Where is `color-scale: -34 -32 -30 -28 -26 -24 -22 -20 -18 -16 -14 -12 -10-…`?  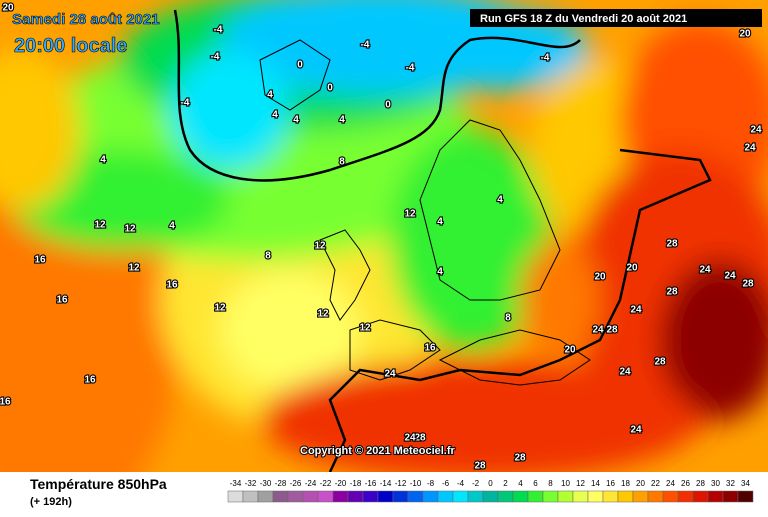
color-scale: -34 -32 -30 -28 -26 -24 -22 -20 -18 -16 -14 -12 -10-… is located at coordinates (490, 491).